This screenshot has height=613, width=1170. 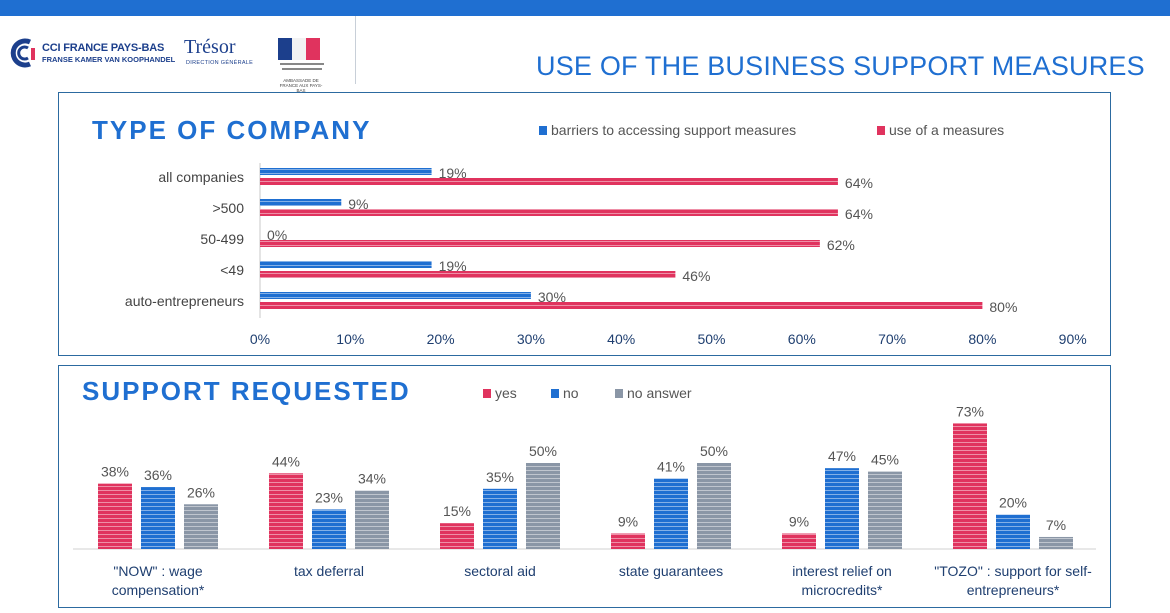 I want to click on category-label: state guarantees, so click(x=671, y=571).